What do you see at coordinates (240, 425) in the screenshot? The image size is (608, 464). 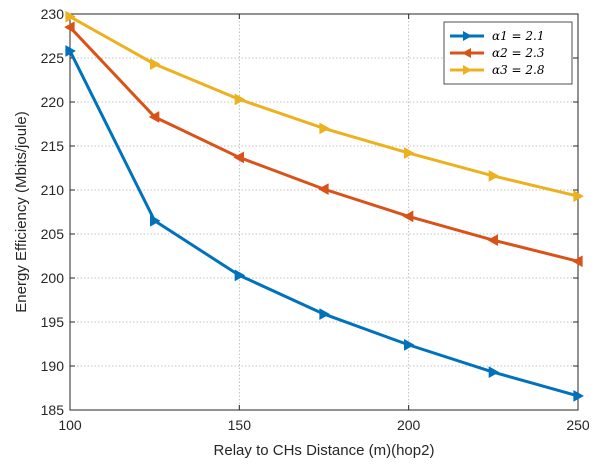 I see `x-tick-label: 150` at bounding box center [240, 425].